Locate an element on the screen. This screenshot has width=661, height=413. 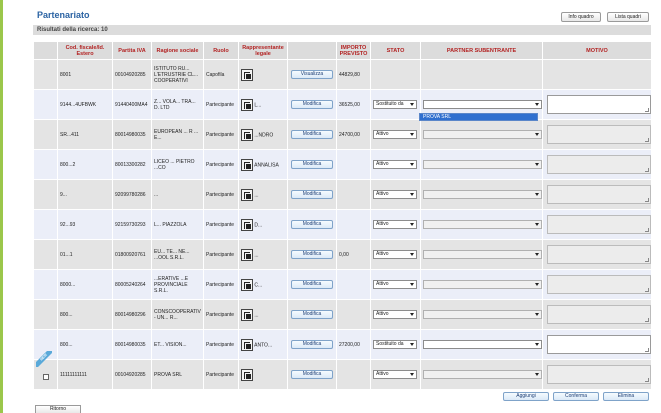
row-action-button: Visualizza is located at coordinates (312, 74).